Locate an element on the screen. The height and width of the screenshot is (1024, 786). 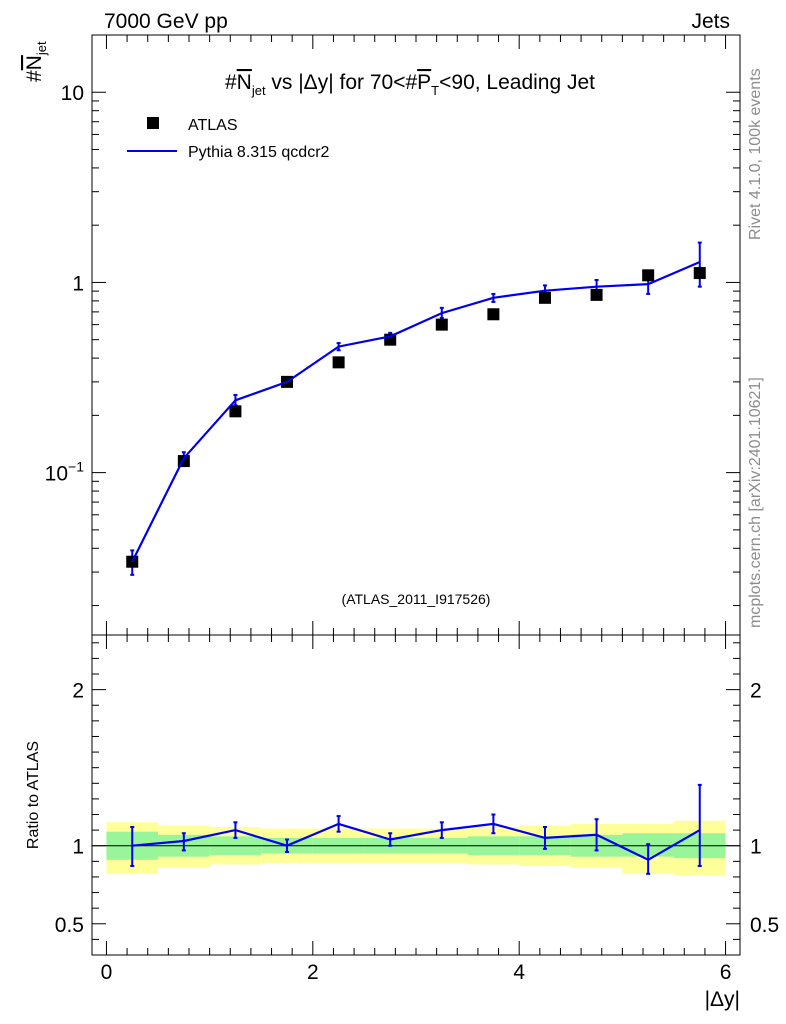
x-tick-labels: 0 2 4 6 is located at coordinates (416, 972).